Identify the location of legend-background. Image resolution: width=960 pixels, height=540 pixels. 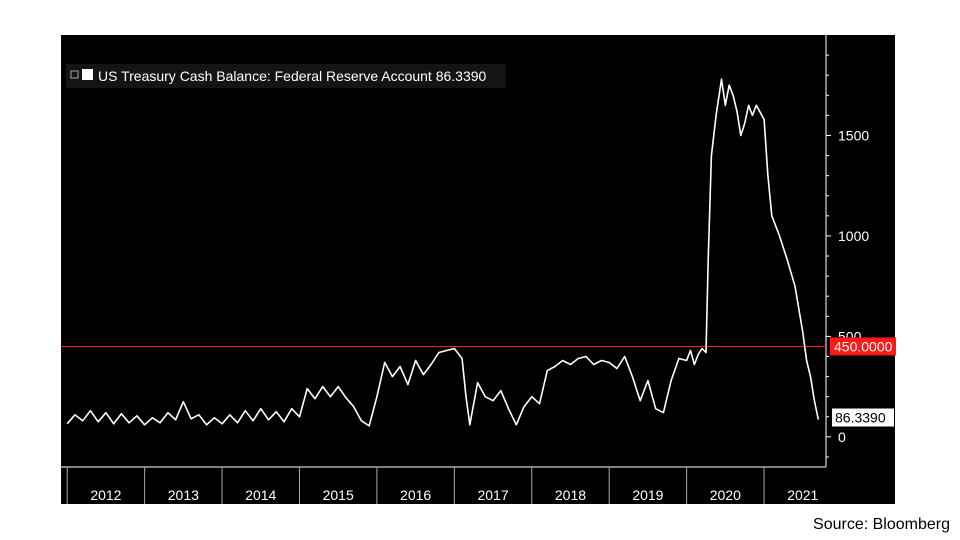
(286, 76).